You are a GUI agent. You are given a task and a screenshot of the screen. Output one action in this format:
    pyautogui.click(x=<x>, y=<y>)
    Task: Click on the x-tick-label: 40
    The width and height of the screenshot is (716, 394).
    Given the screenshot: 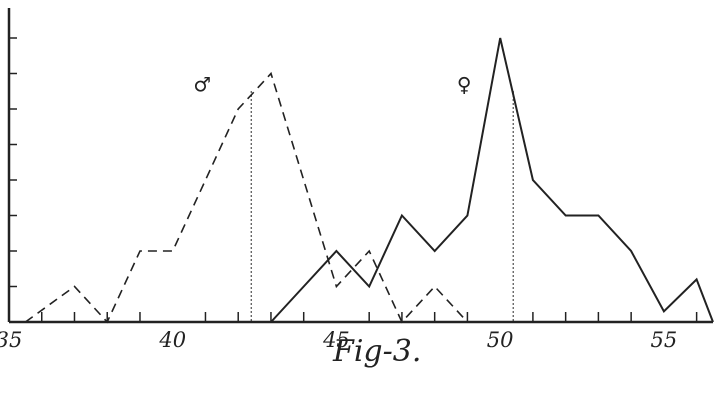 What is the action you would take?
    pyautogui.click(x=172, y=340)
    